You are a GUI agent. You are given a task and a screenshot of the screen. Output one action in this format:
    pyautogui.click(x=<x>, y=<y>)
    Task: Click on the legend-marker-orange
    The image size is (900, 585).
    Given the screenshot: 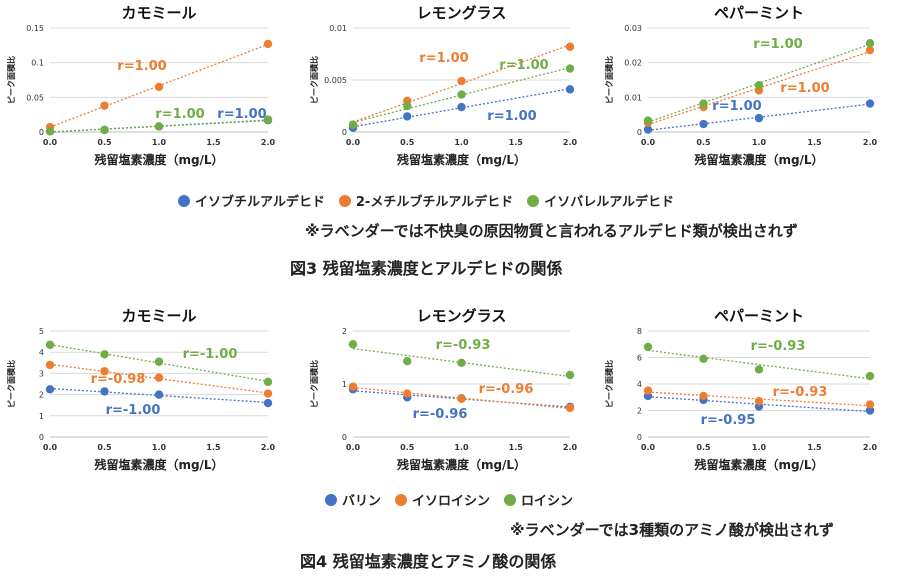 What is the action you would take?
    pyautogui.click(x=401, y=499)
    